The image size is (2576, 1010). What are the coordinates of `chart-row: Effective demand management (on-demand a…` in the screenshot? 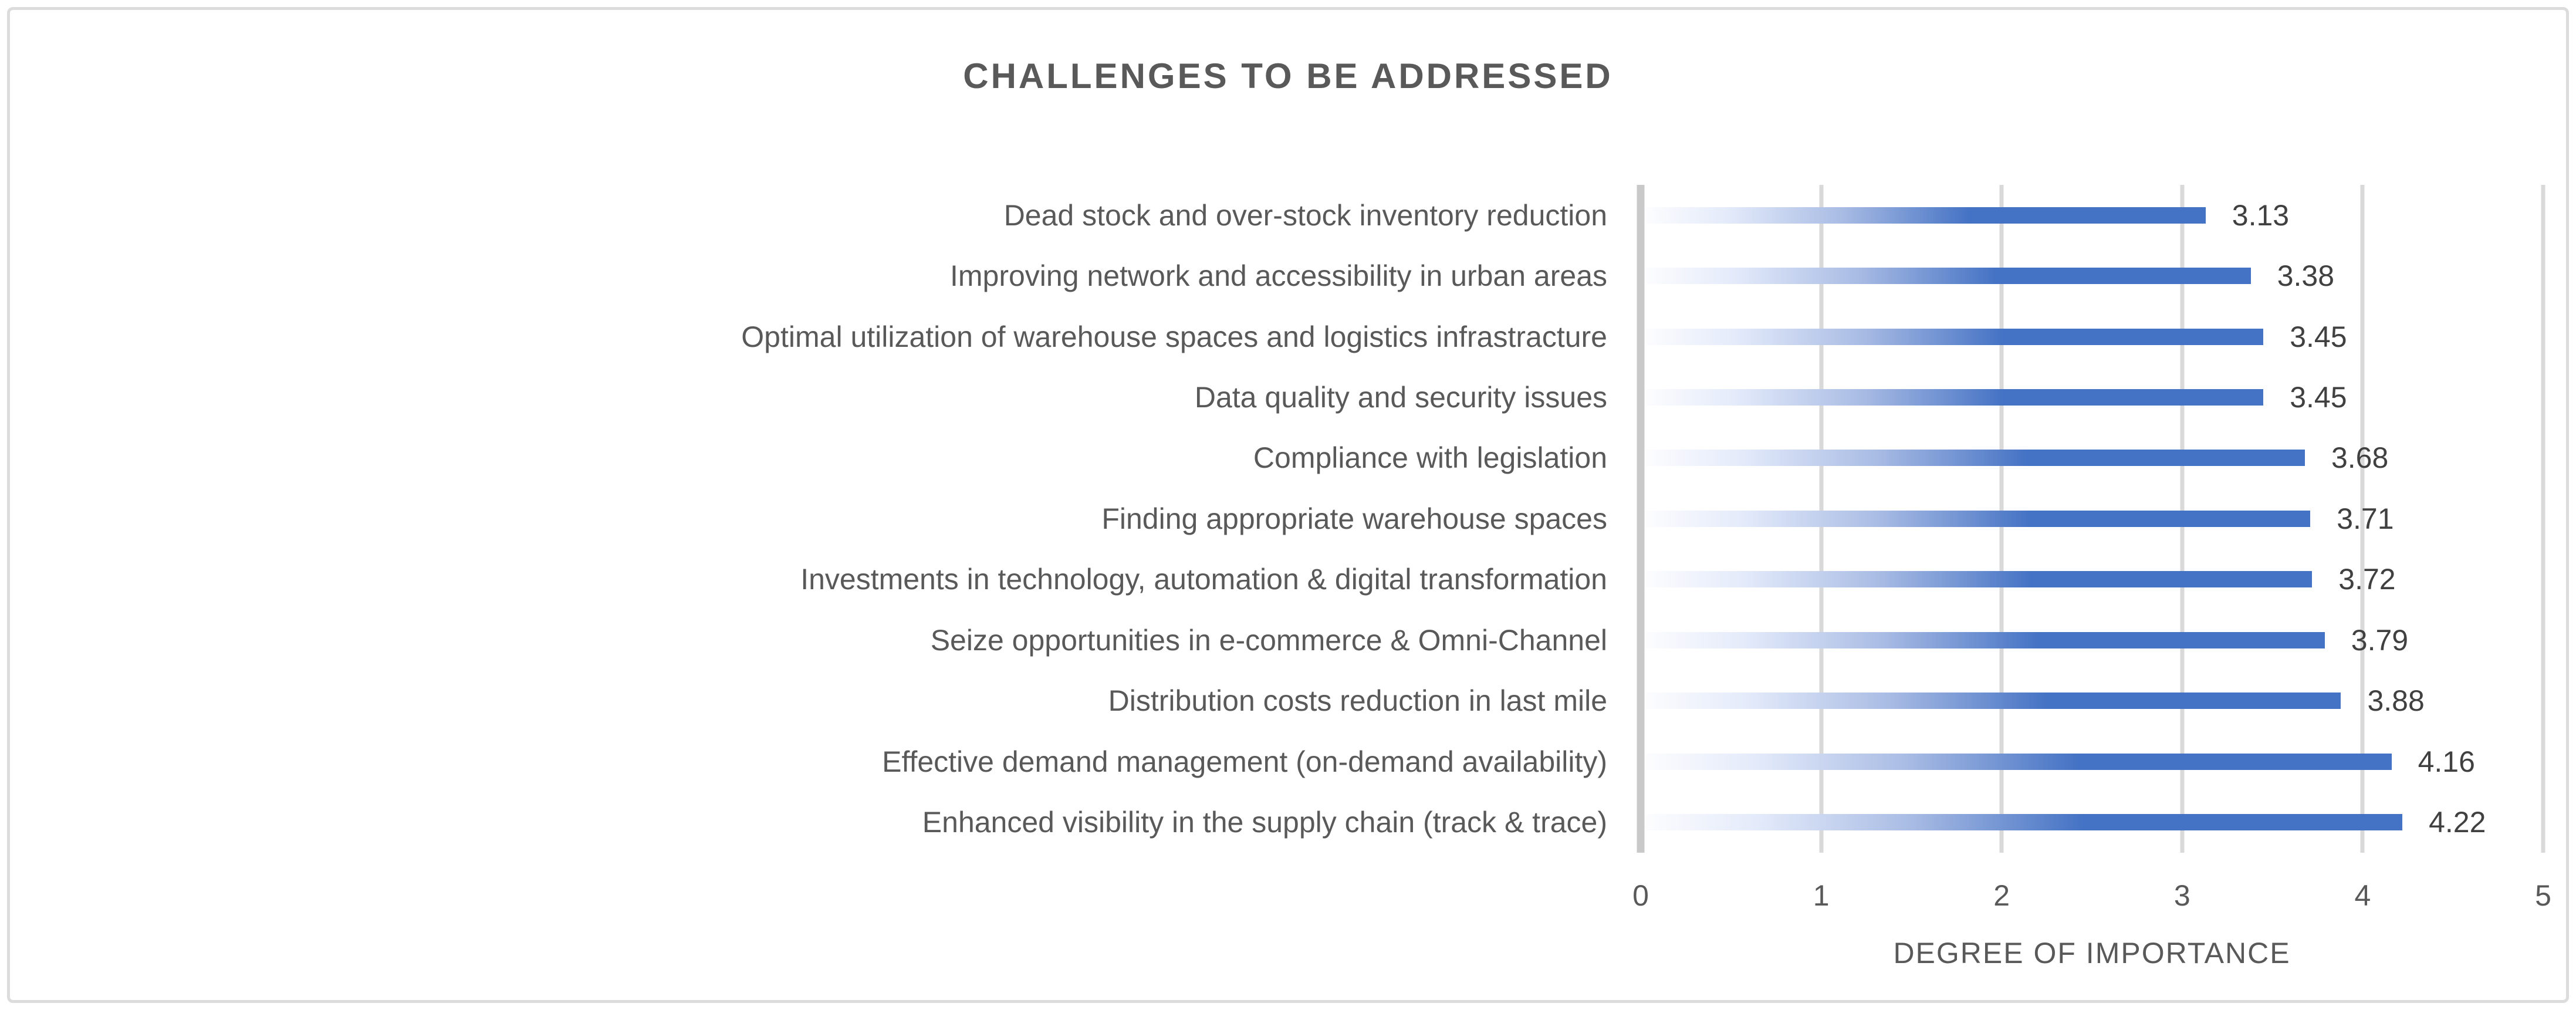 It's located at (1293, 761).